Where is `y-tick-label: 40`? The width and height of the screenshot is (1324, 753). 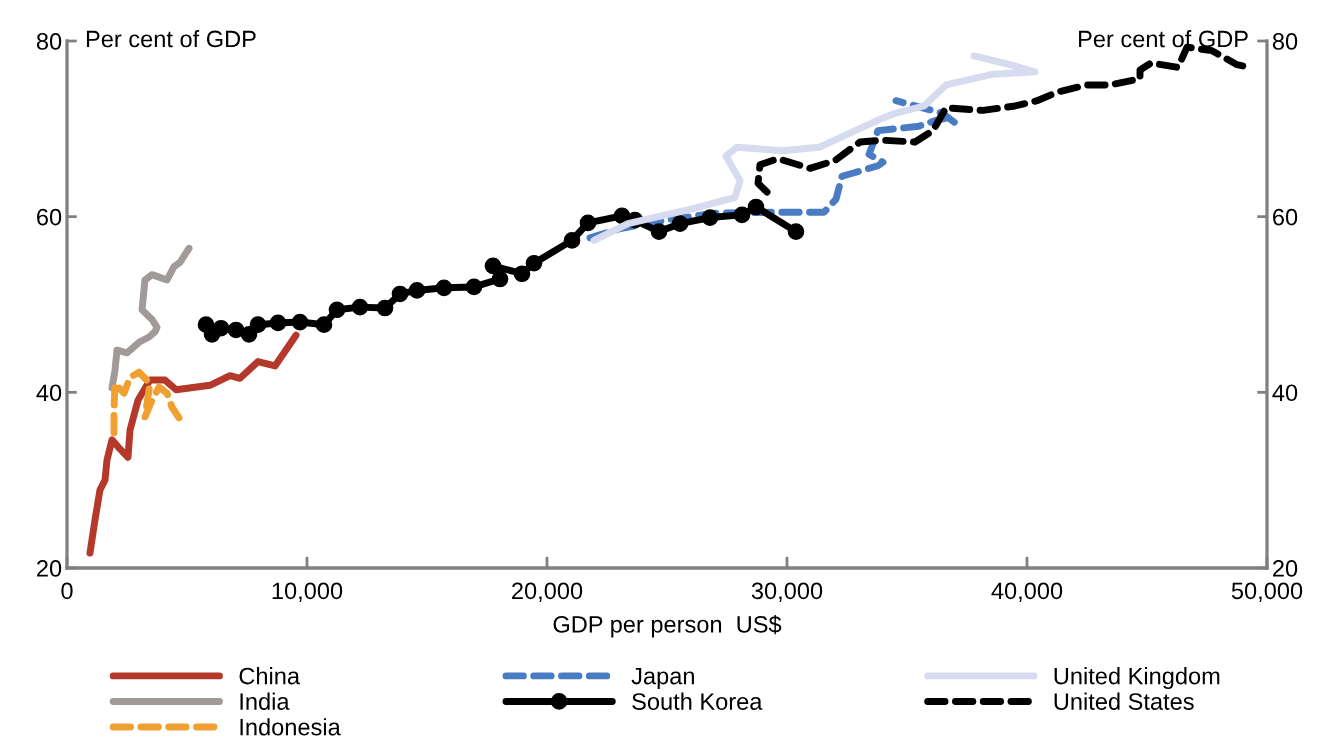 y-tick-label: 40 is located at coordinates (49, 393).